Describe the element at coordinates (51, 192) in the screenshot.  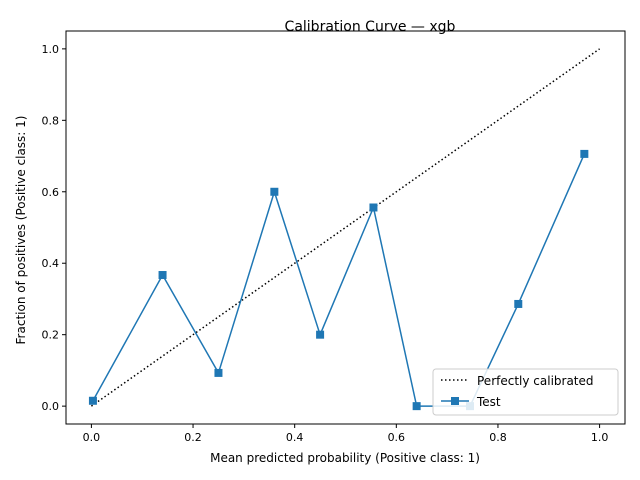
I see `y-tick-label: 0.6` at that location.